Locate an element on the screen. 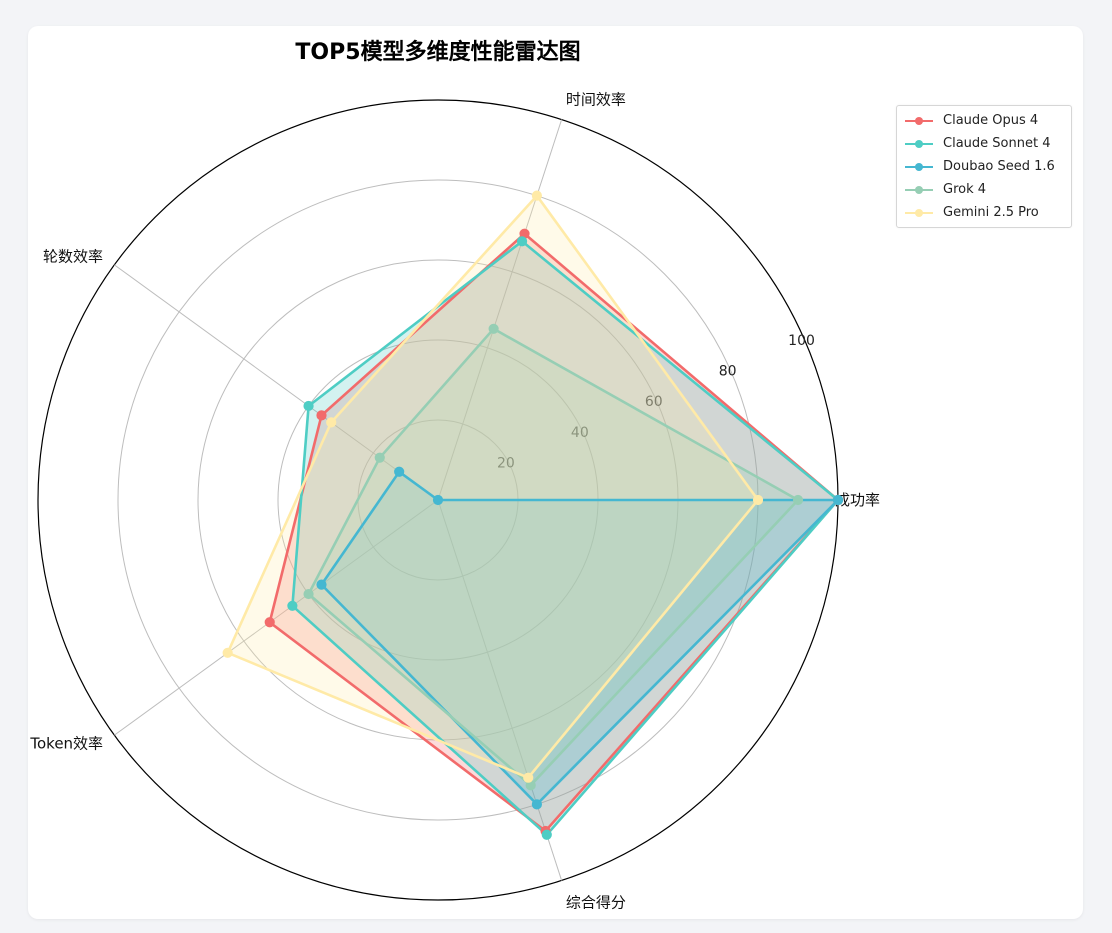 Image resolution: width=1112 pixels, height=933 pixels. radial-tick-label: 20 is located at coordinates (506, 463).